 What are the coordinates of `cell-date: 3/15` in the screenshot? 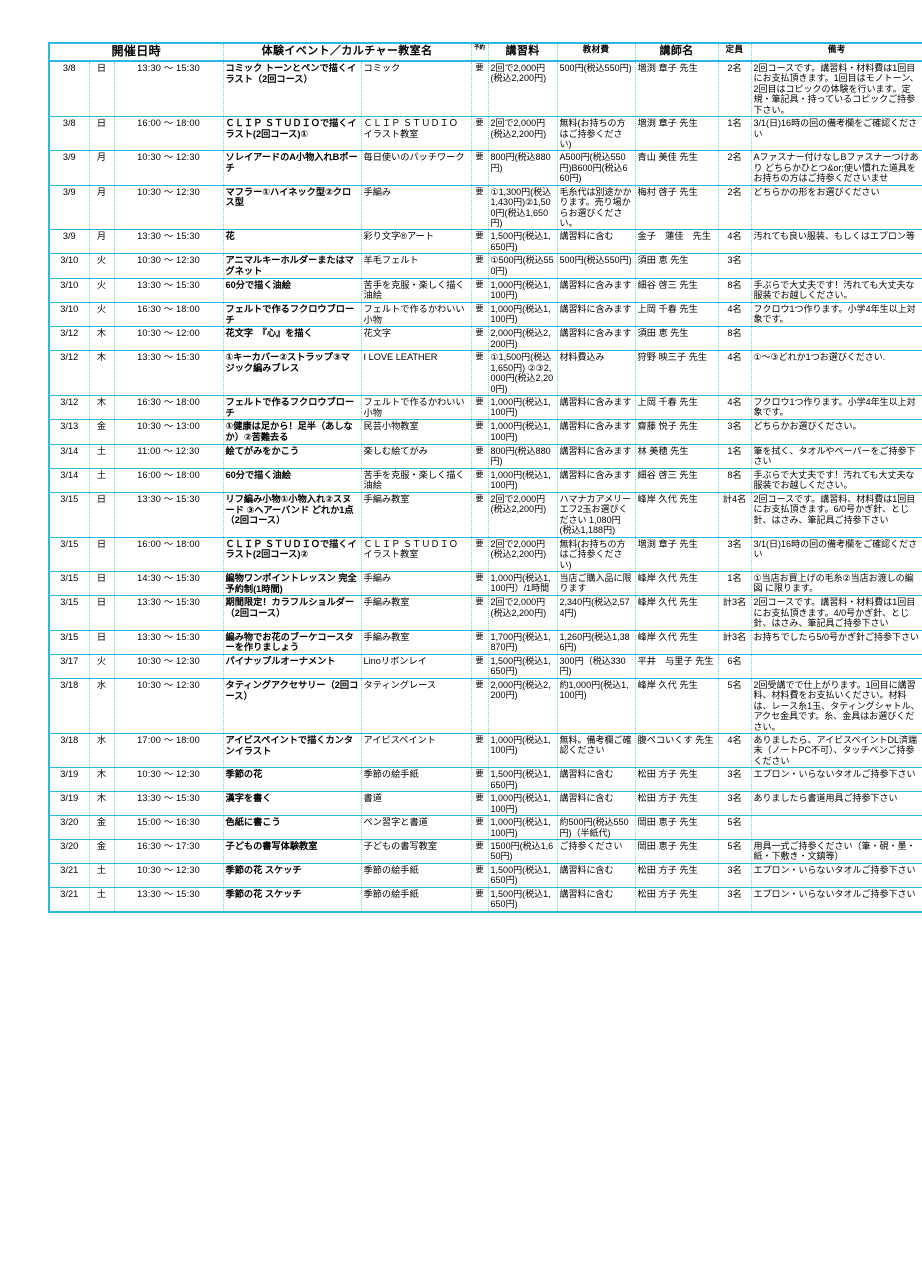 It's located at (69, 515).